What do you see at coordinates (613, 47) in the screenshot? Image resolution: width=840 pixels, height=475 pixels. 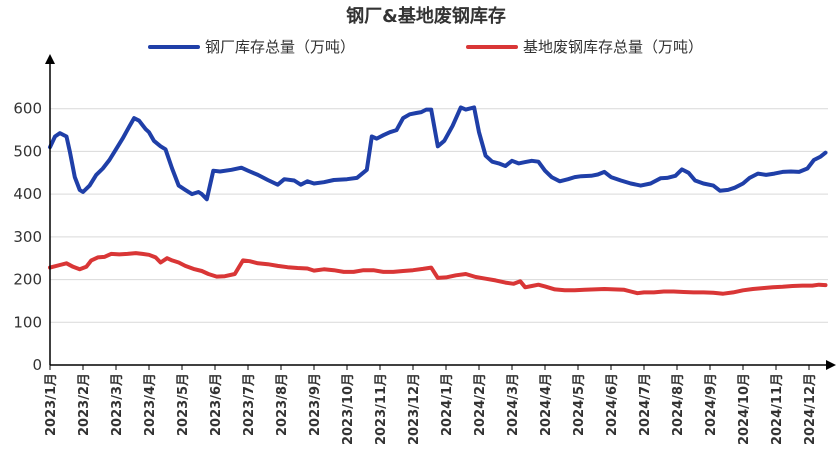 I see `legend-label-base-scrap: 基地废钢库存总量（万吨）` at bounding box center [613, 47].